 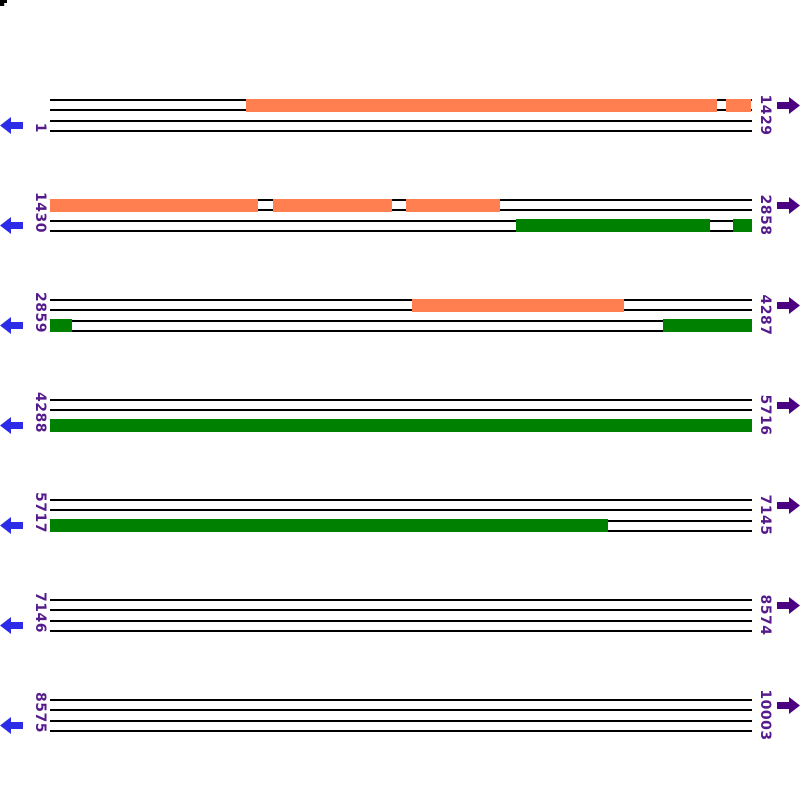 I want to click on row-start-position-label: 1430, so click(x=40, y=212).